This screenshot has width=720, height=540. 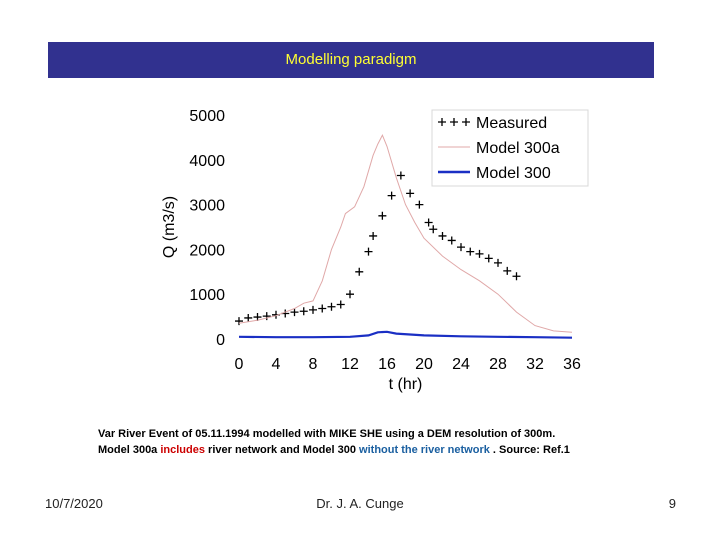 What do you see at coordinates (572, 364) in the screenshot?
I see `x-tick-label: 36` at bounding box center [572, 364].